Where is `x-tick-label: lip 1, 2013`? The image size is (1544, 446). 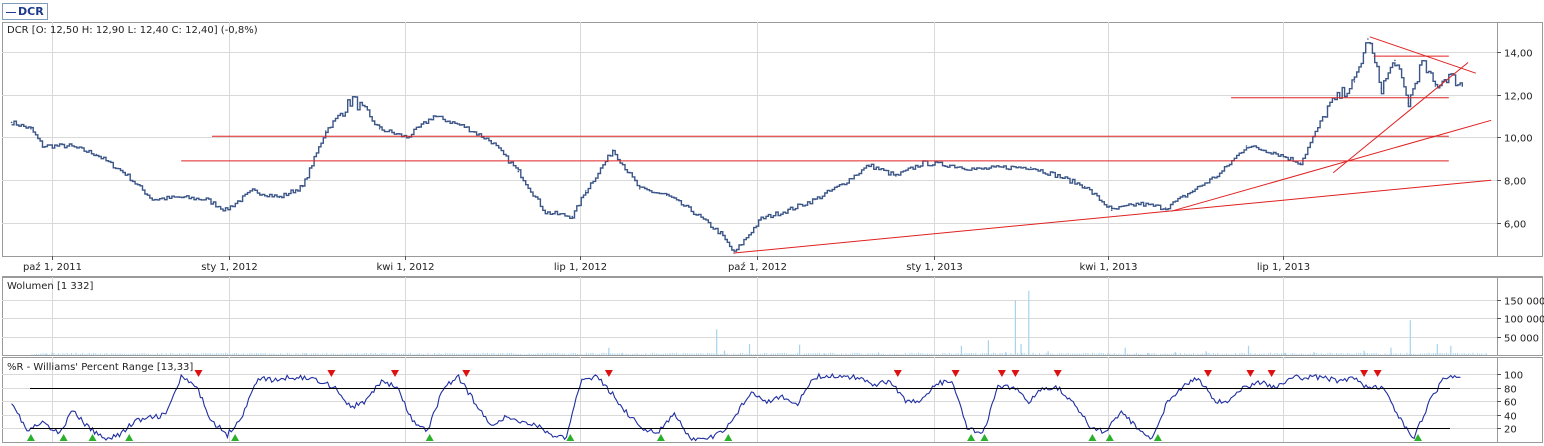
x-tick-label: lip 1, 2013 is located at coordinates (1283, 267).